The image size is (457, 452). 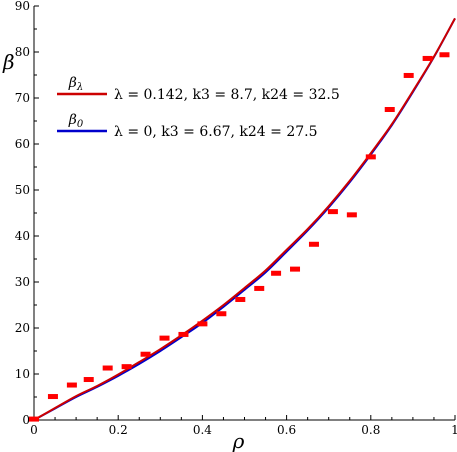 I want to click on y-tick-label: 20, so click(x=22, y=328).